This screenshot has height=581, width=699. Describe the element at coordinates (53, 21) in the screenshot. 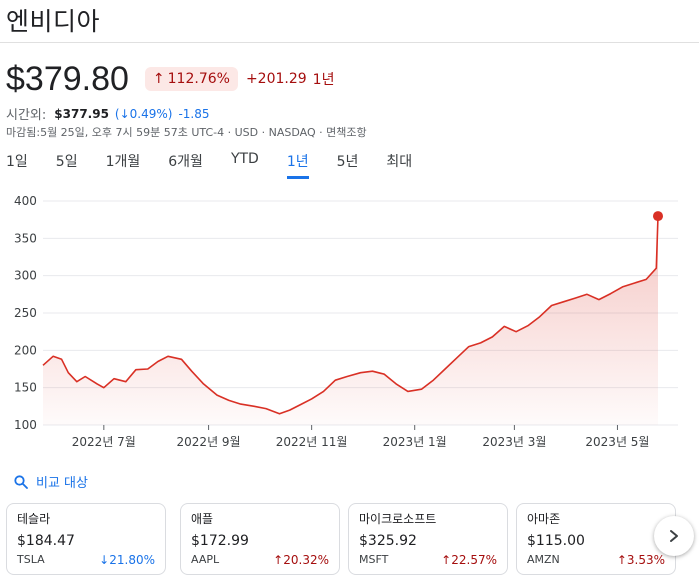

I see `stock-title: 엔비디아` at that location.